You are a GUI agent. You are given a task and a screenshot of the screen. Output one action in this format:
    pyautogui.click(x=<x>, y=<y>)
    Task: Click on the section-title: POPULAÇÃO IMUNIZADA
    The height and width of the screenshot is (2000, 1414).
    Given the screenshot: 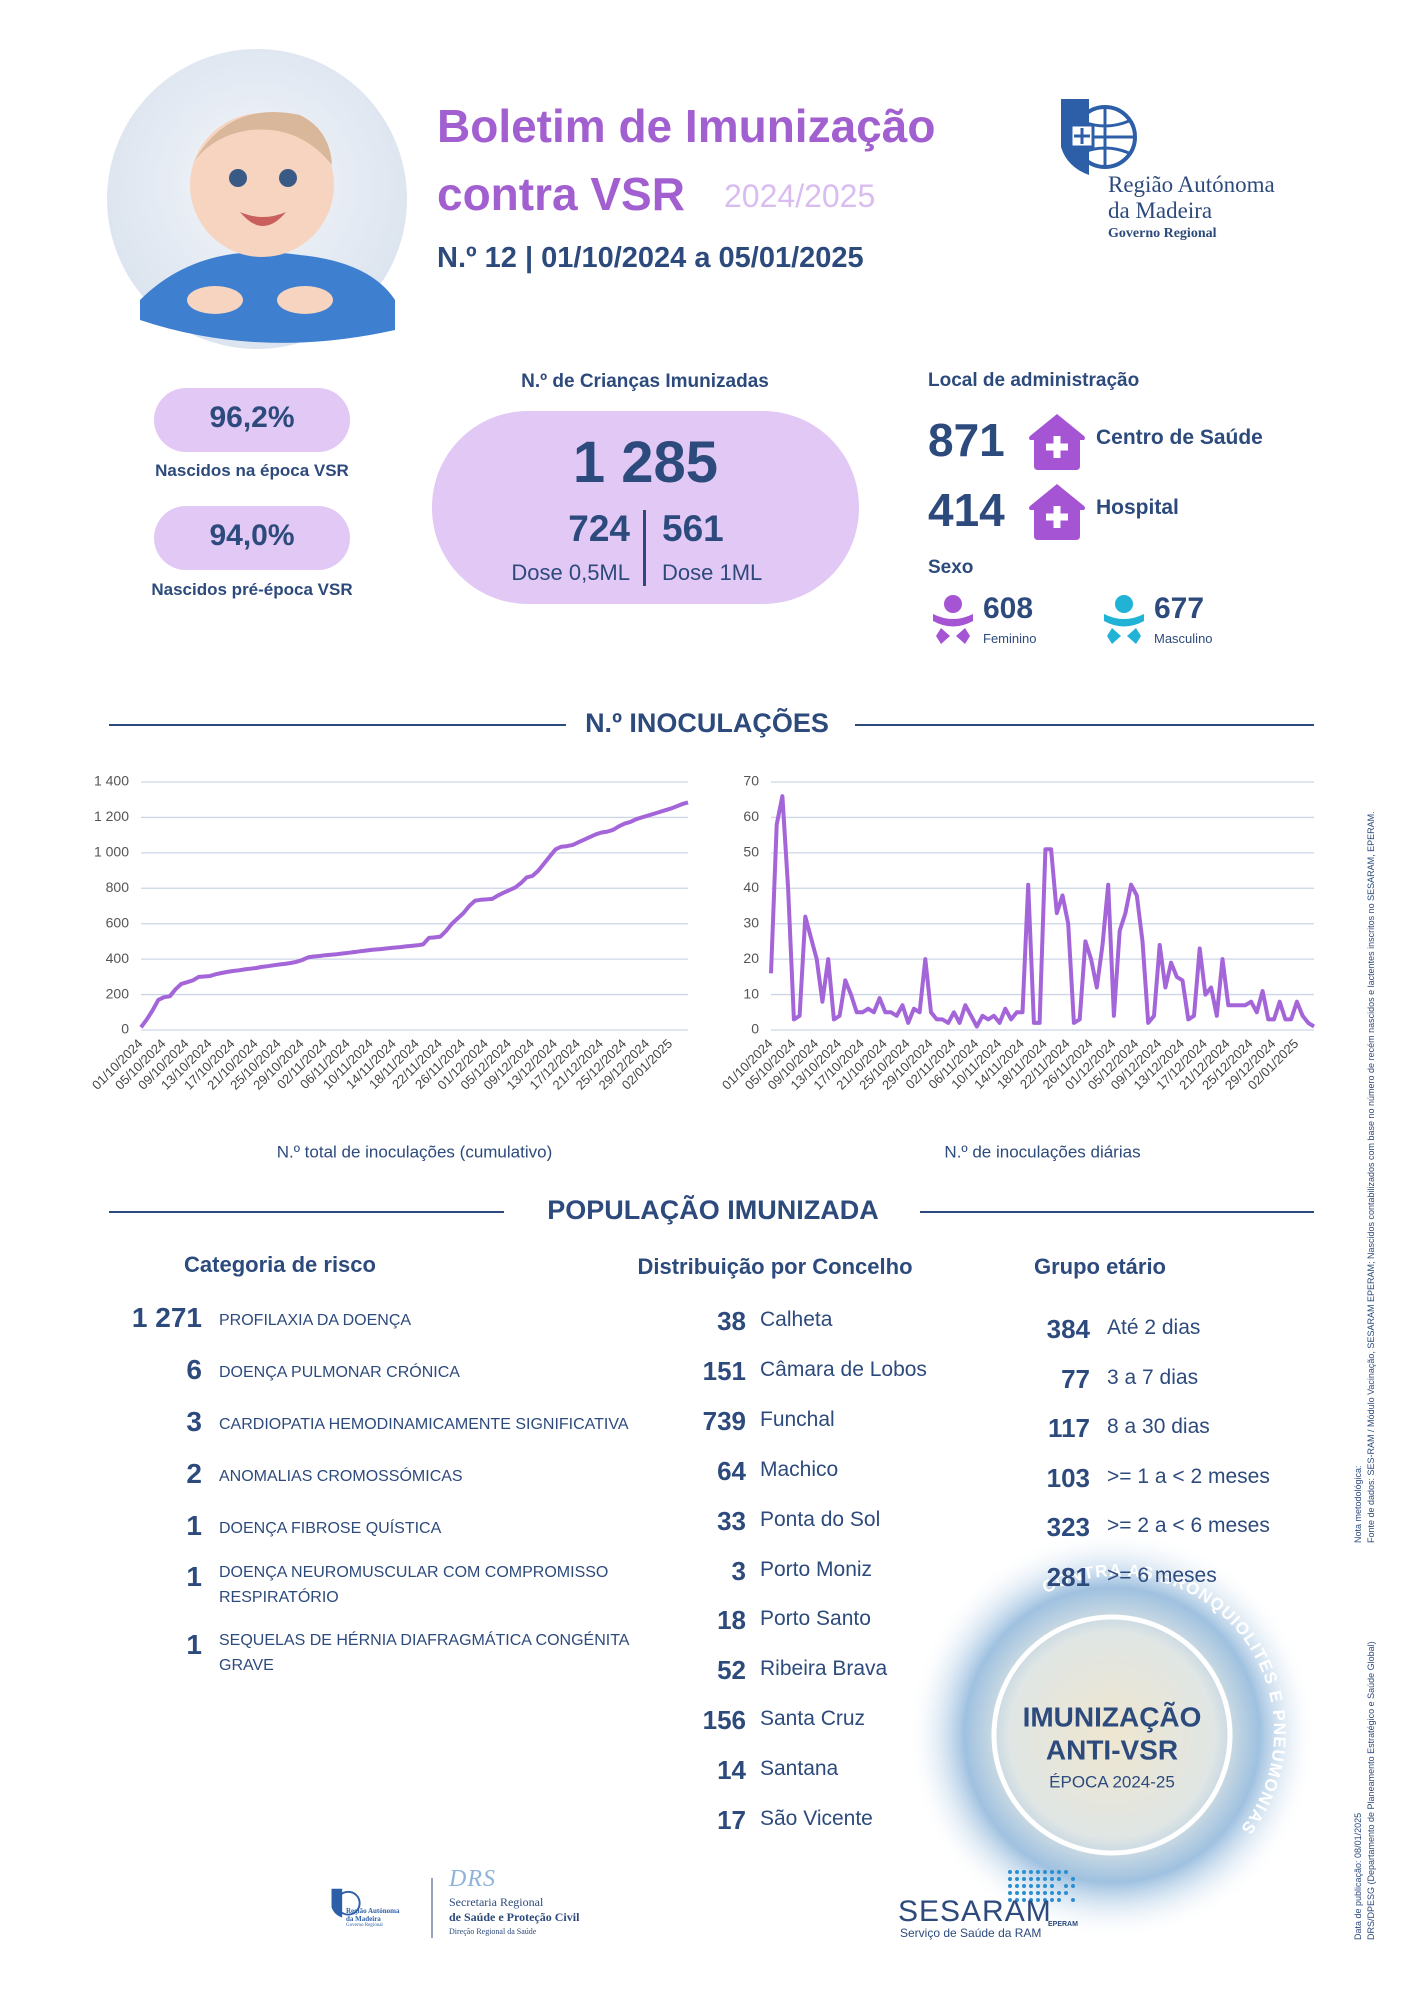 What is the action you would take?
    pyautogui.click(x=713, y=1210)
    